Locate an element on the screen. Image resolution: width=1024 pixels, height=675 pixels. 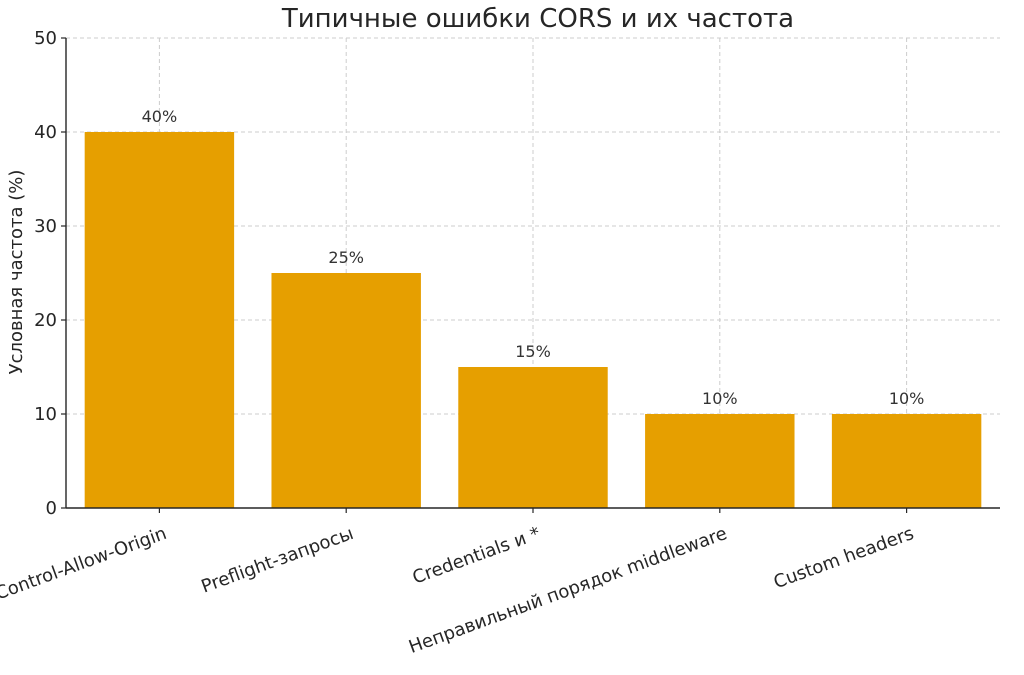
x-tick-label: Нет Access-Control-Allow-Origin is located at coordinates (84, 582).